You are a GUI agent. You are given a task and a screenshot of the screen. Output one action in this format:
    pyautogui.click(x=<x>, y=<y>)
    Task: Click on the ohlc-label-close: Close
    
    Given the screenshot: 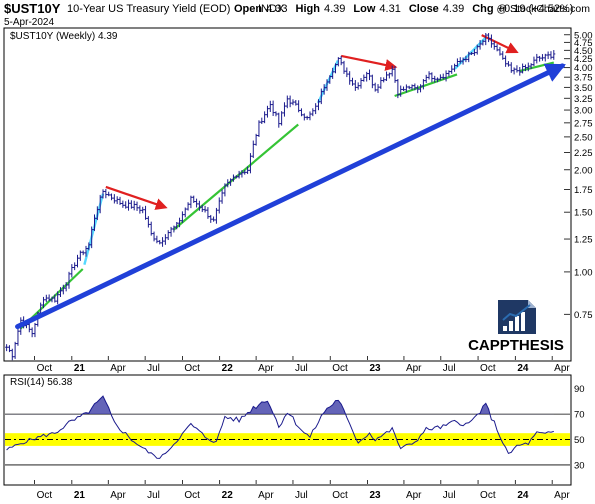 What is the action you would take?
    pyautogui.click(x=424, y=9)
    